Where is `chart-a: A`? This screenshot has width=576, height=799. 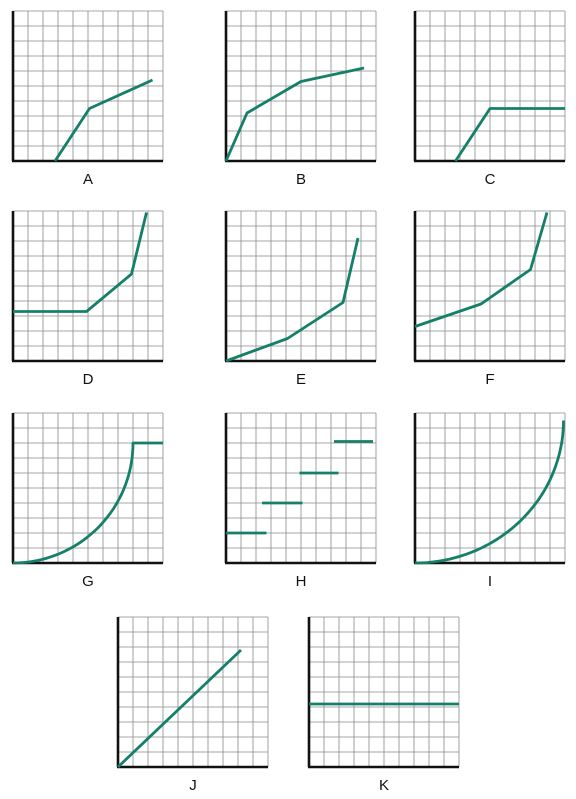
chart-a: A is located at coordinates (88, 97).